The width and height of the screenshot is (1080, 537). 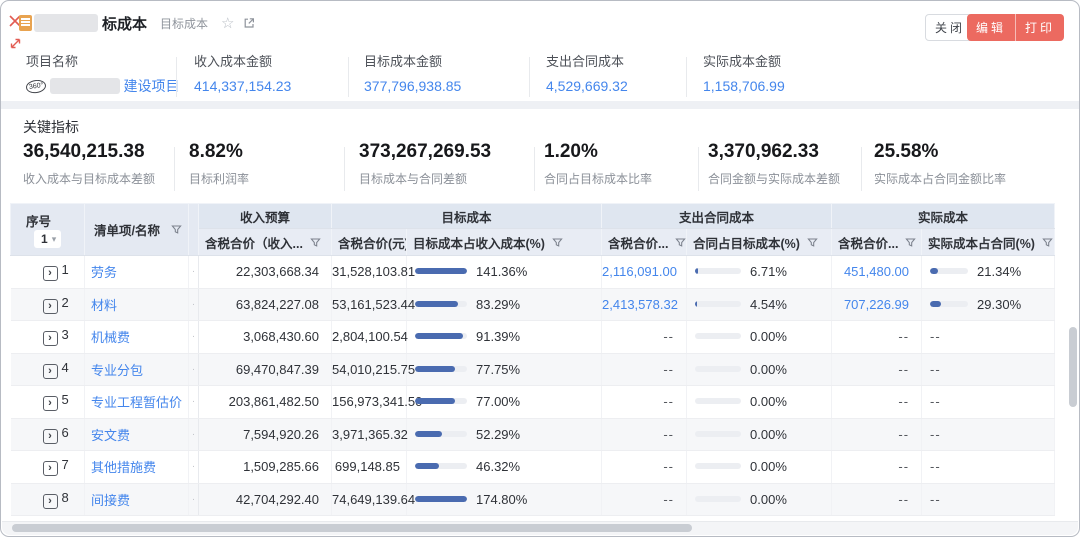 I want to click on seq-level-select: 1 ▾, so click(x=48, y=239).